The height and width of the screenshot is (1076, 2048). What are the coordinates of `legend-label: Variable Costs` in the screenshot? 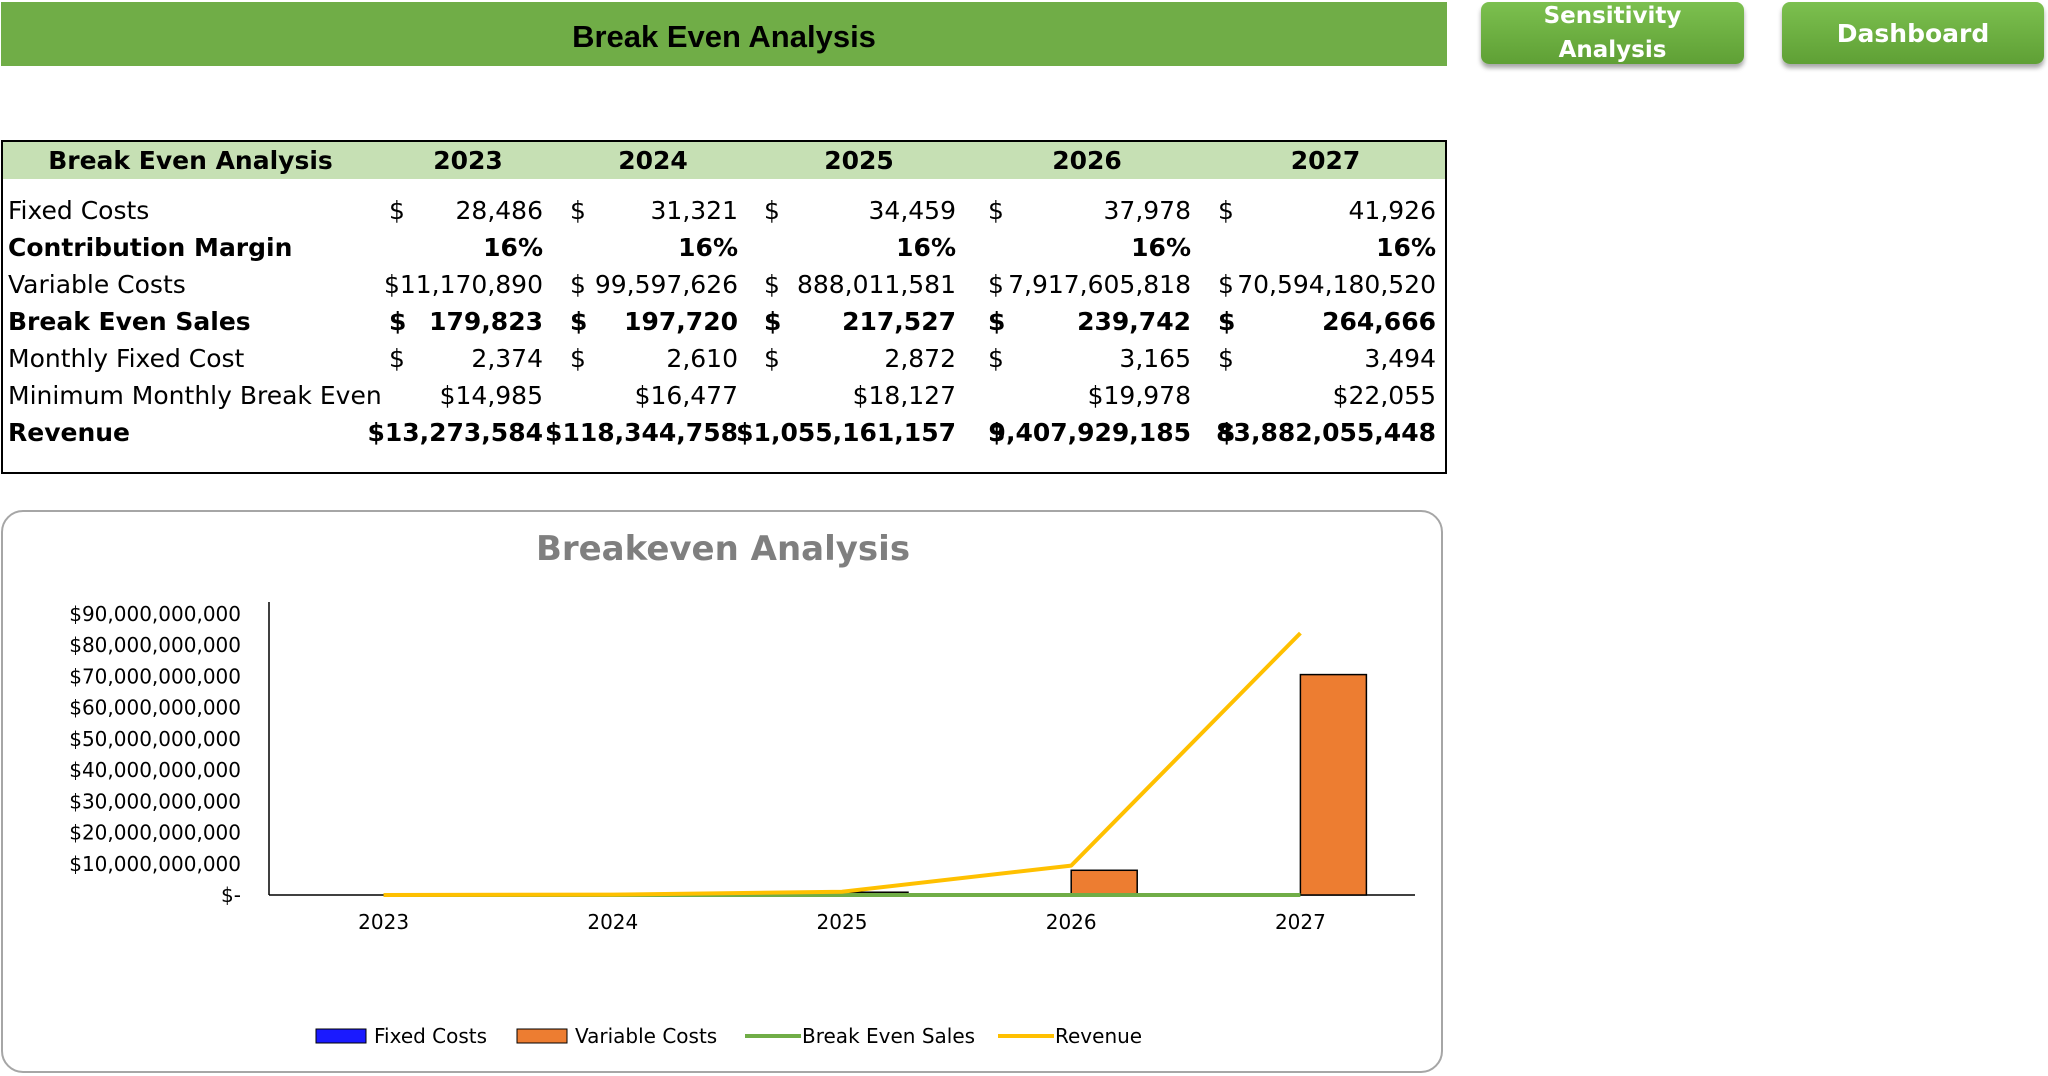 It's located at (646, 1036).